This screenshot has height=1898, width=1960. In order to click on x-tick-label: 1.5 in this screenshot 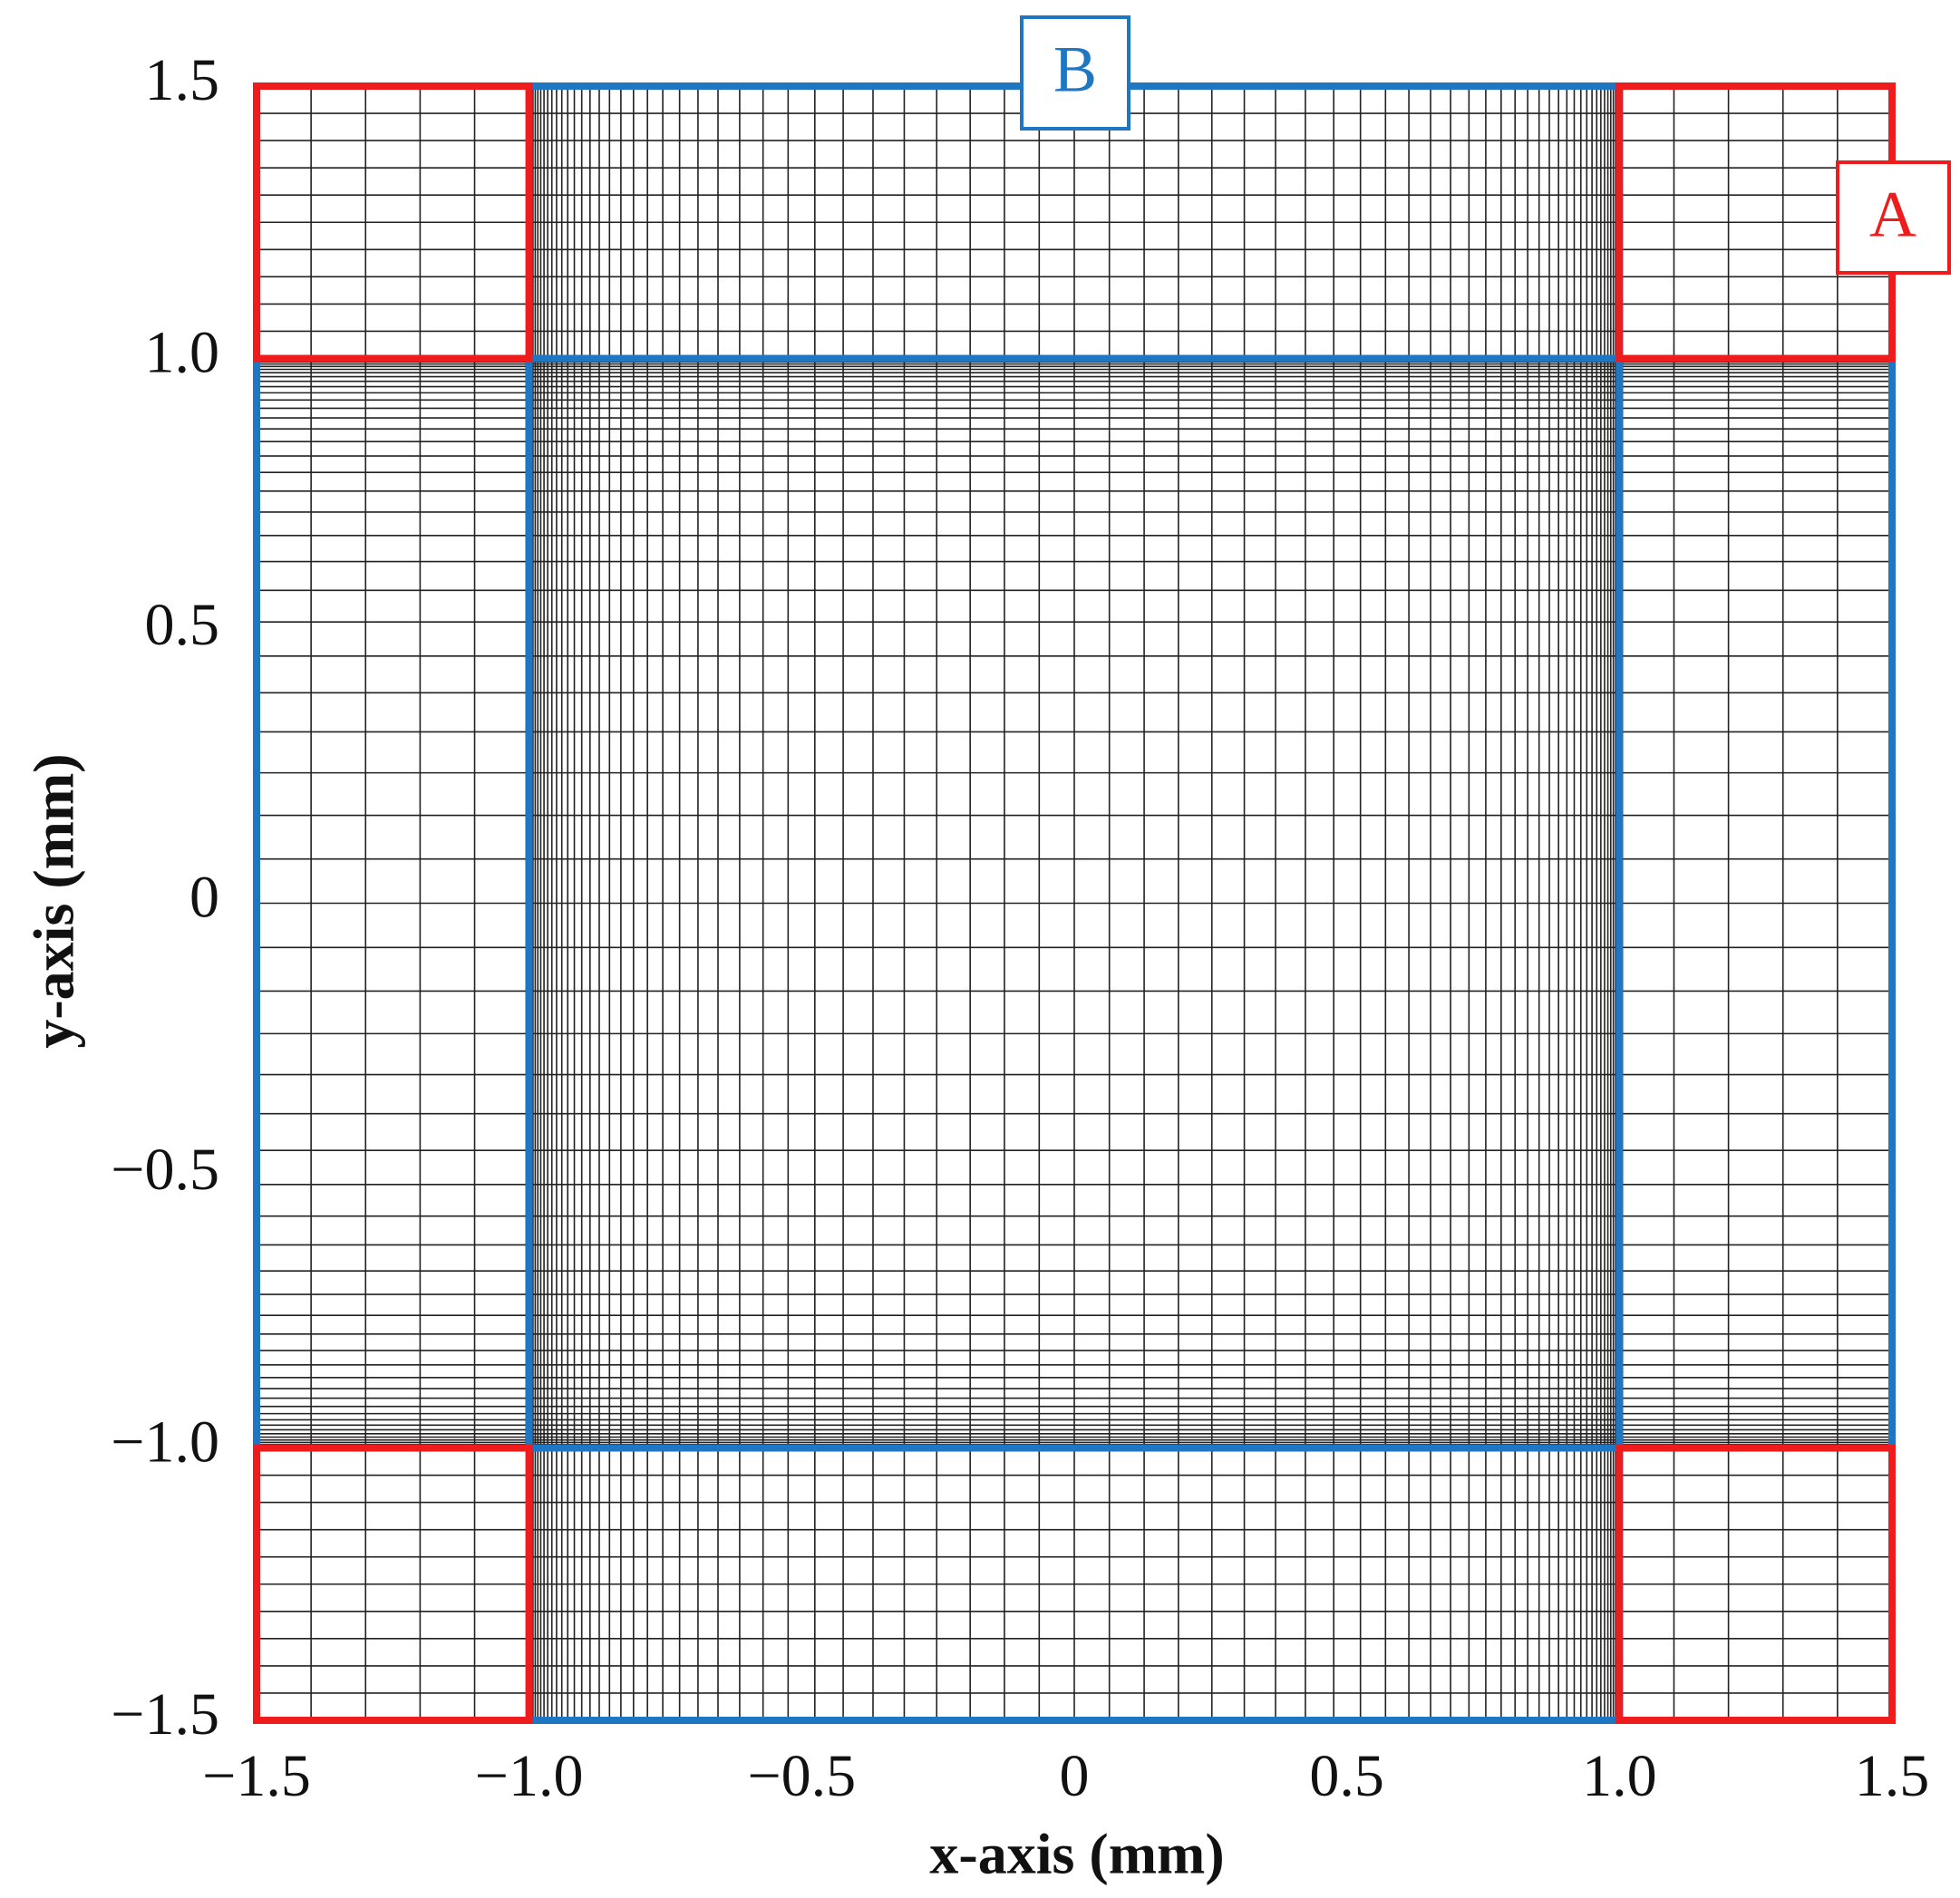, I will do `click(1892, 1776)`.